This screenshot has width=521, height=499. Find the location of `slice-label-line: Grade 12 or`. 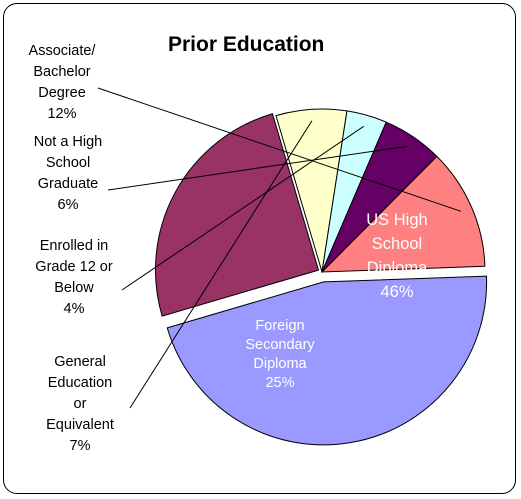

slice-label-line: Grade 12 or is located at coordinates (74, 267).